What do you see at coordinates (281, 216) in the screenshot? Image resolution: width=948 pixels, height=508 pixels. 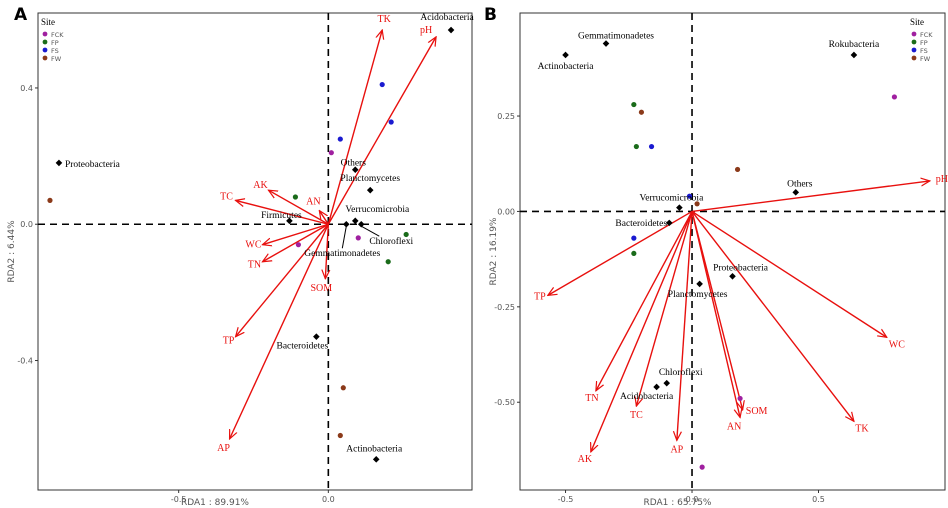 I see `taxon-label-firmicutes: Firmicutes` at bounding box center [281, 216].